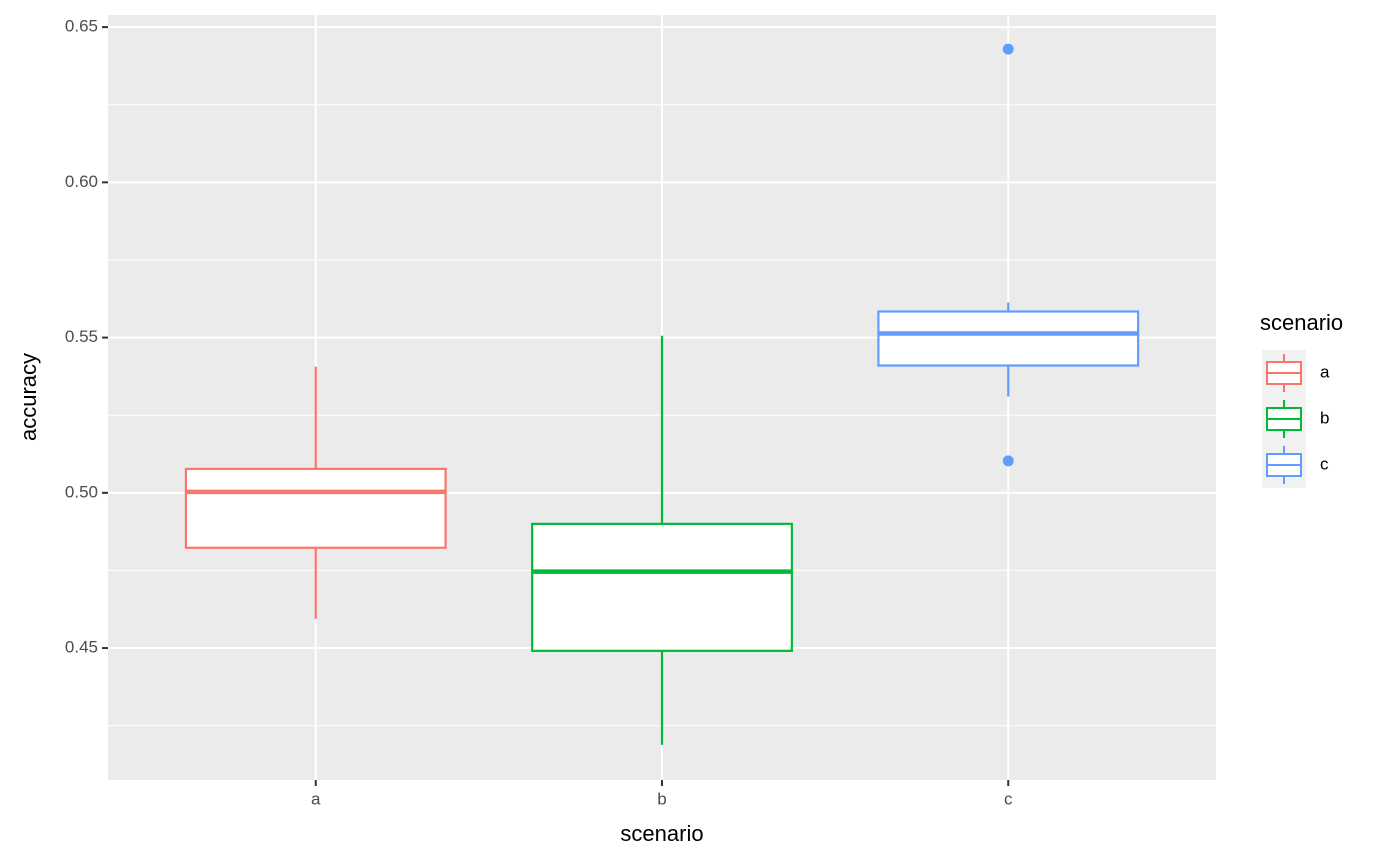  Describe the element at coordinates (28, 397) in the screenshot. I see `y-axis-title: accuracy` at that location.